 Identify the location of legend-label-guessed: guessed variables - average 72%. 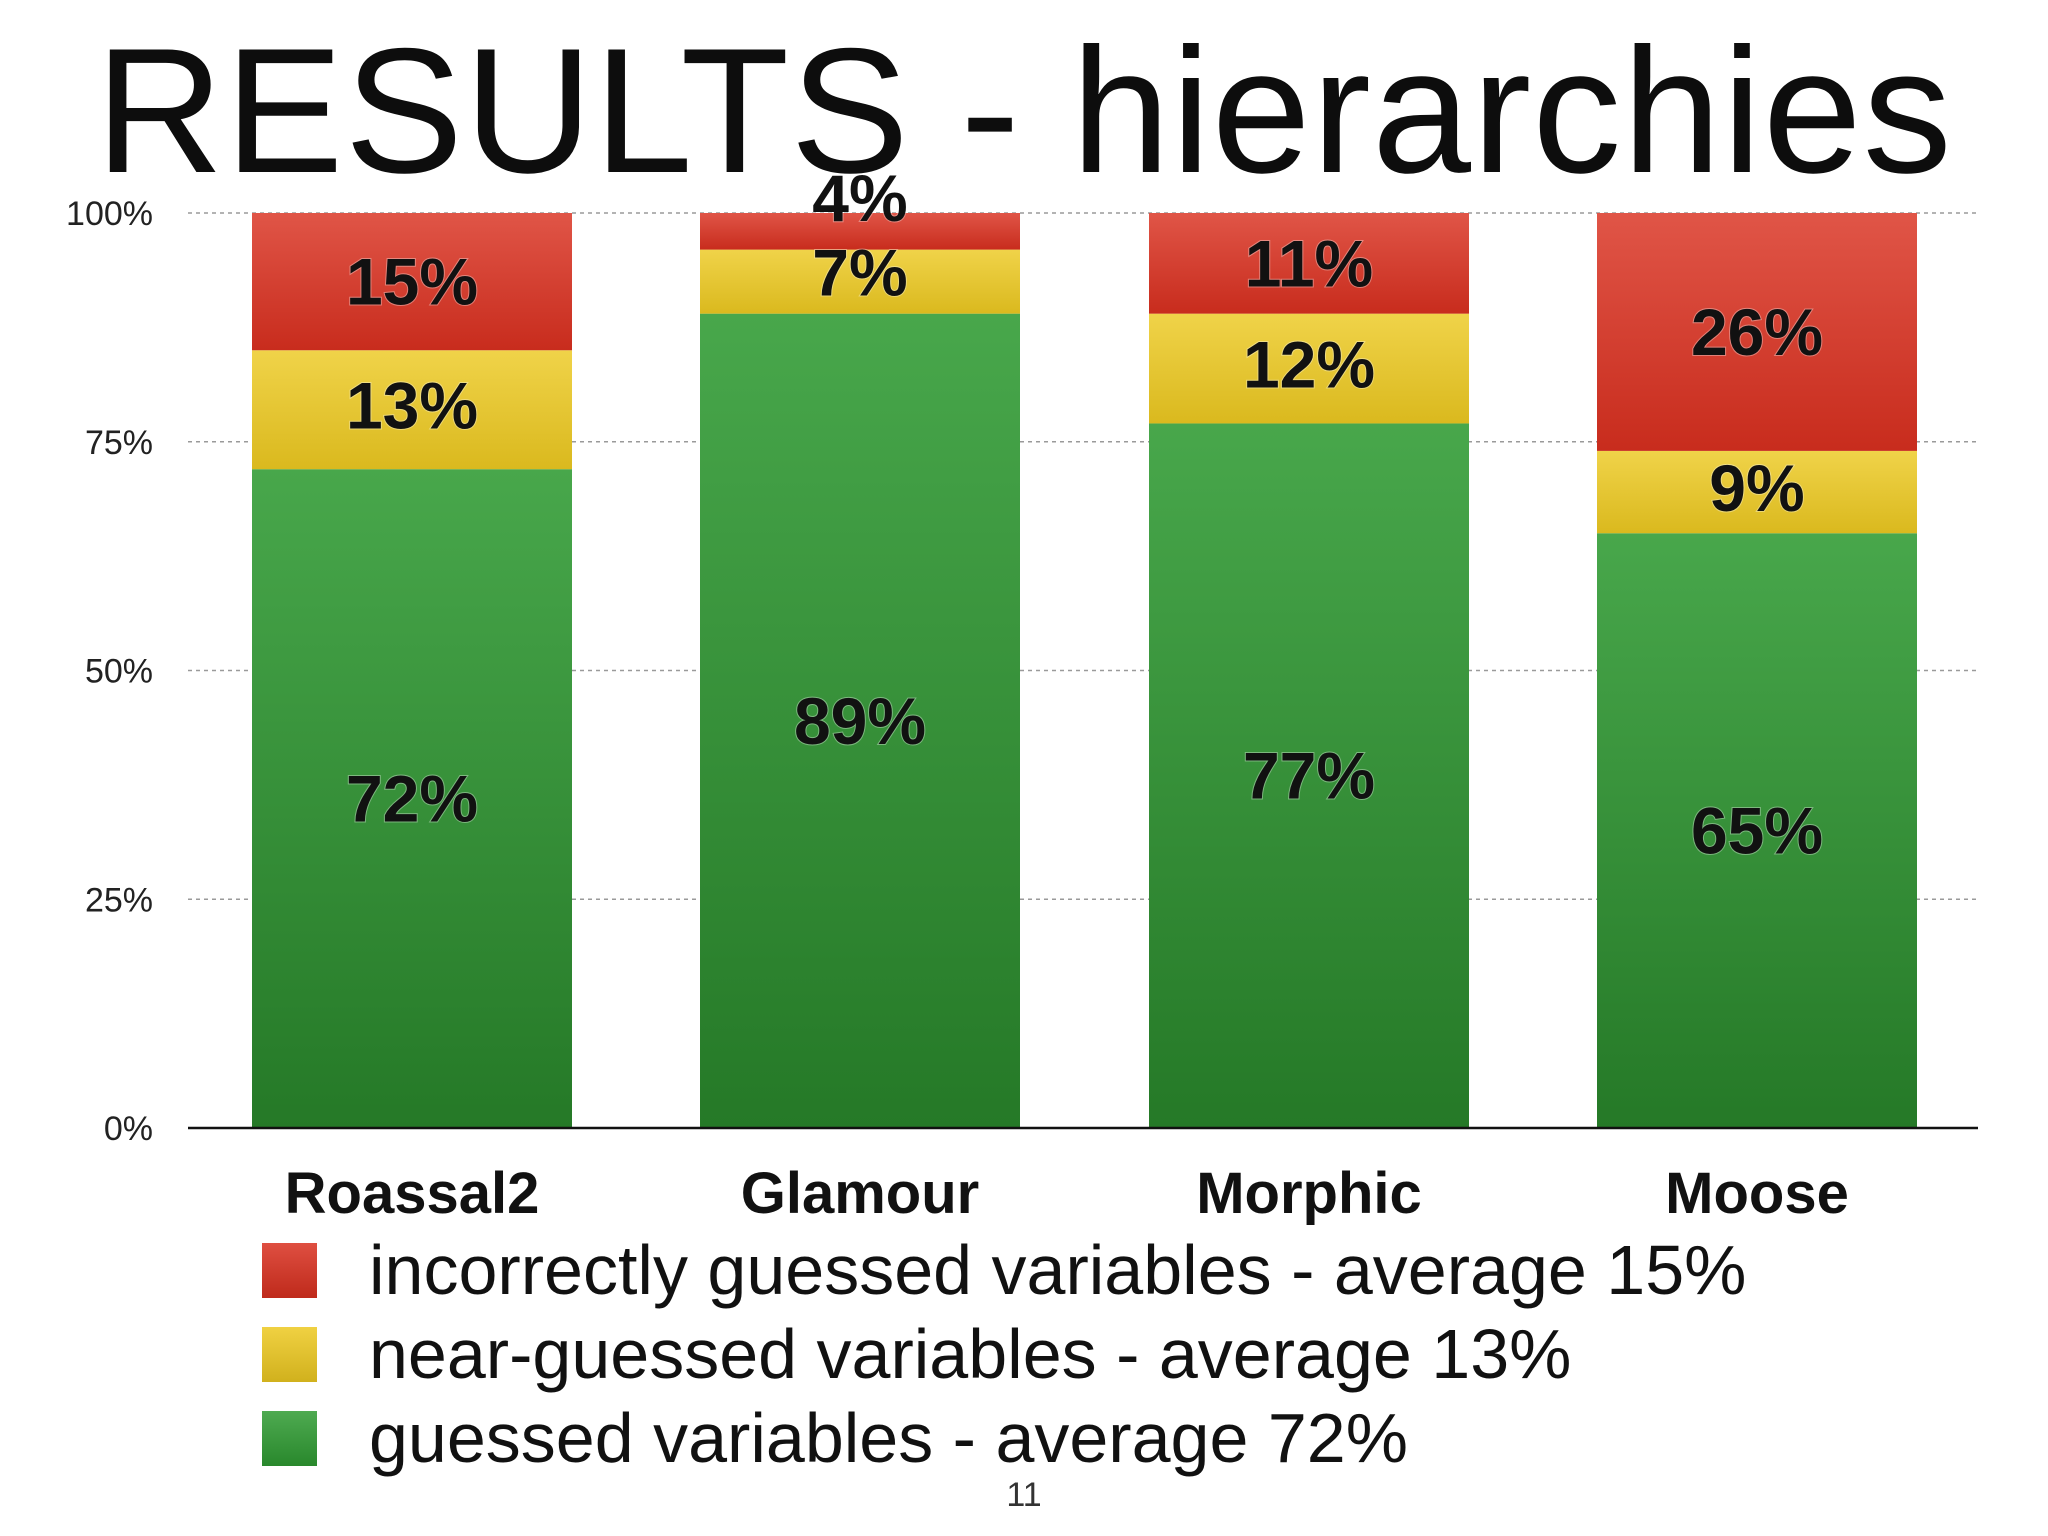
(888, 1438).